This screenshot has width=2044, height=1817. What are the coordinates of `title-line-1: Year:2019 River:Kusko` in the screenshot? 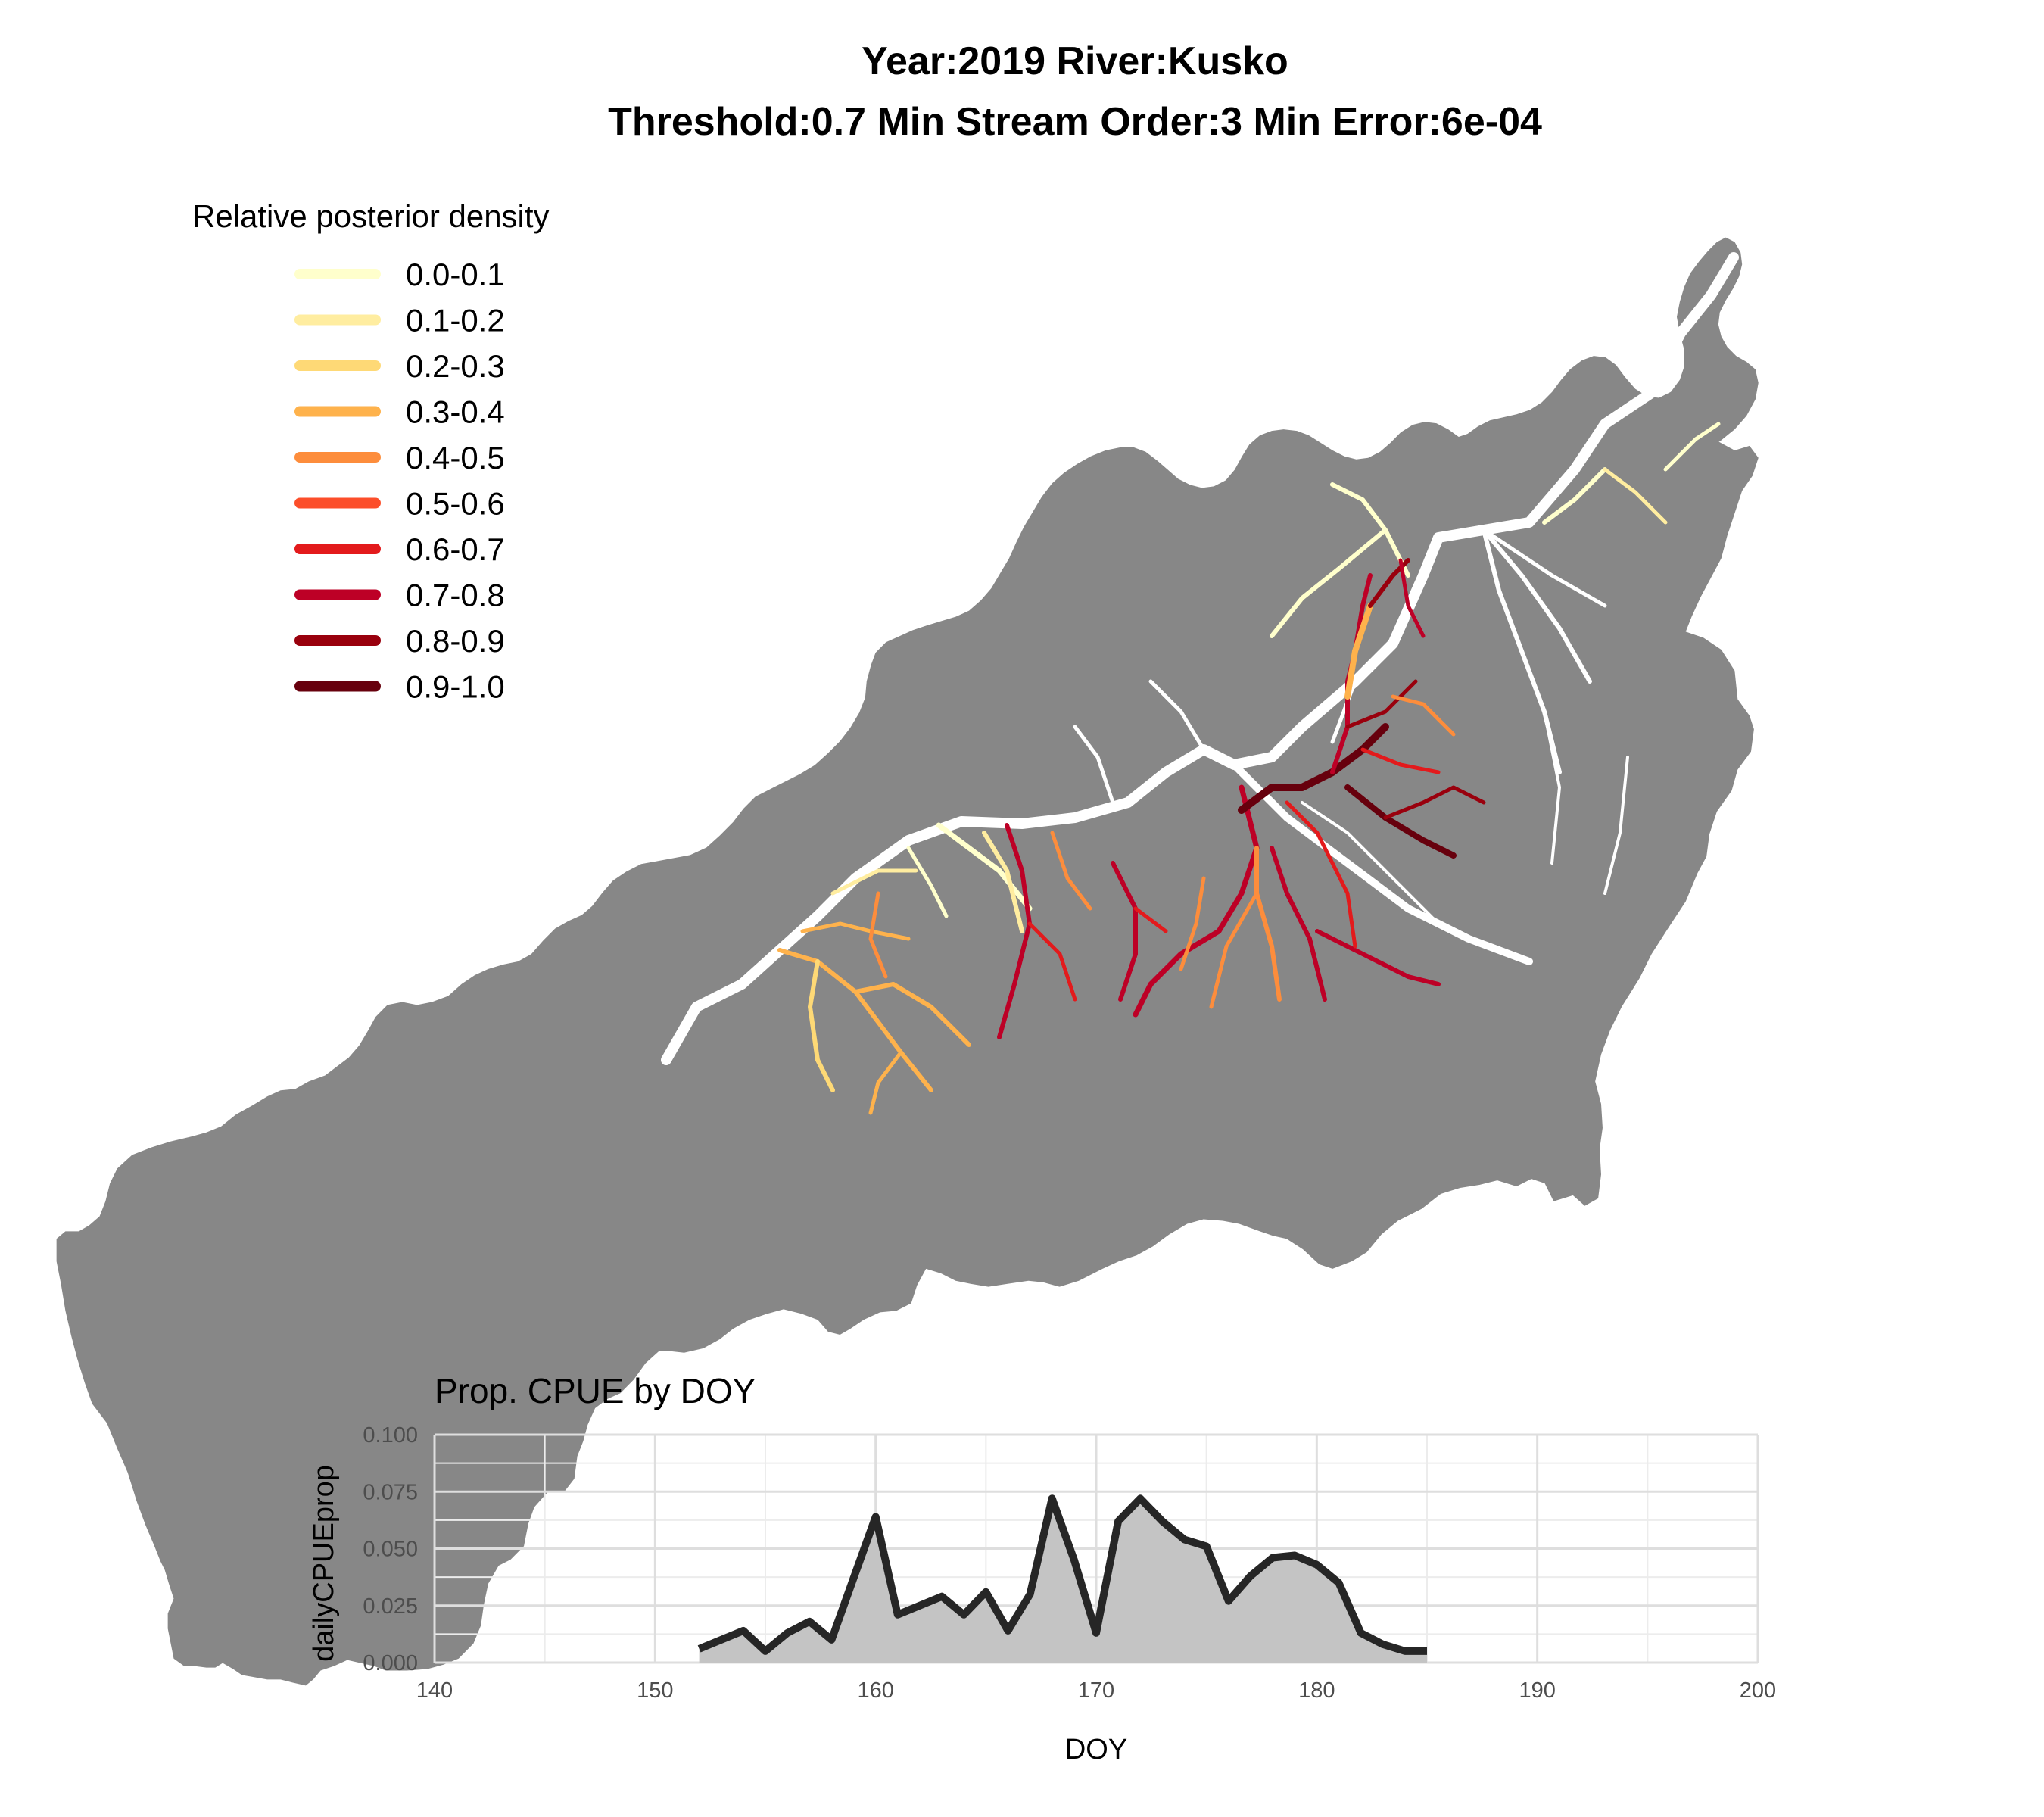 It's located at (1075, 61).